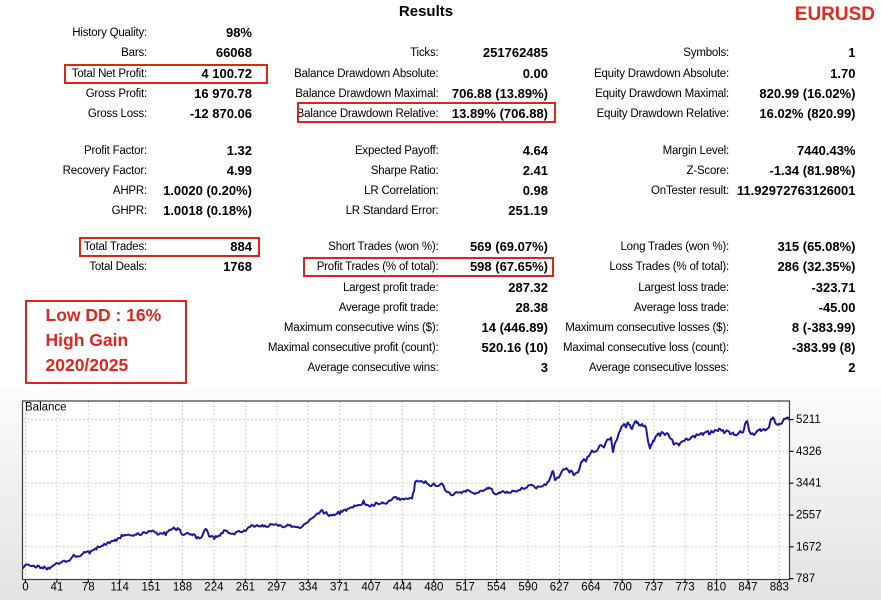 This screenshot has height=600, width=881. What do you see at coordinates (809, 484) in the screenshot?
I see `svg-text: 3441` at bounding box center [809, 484].